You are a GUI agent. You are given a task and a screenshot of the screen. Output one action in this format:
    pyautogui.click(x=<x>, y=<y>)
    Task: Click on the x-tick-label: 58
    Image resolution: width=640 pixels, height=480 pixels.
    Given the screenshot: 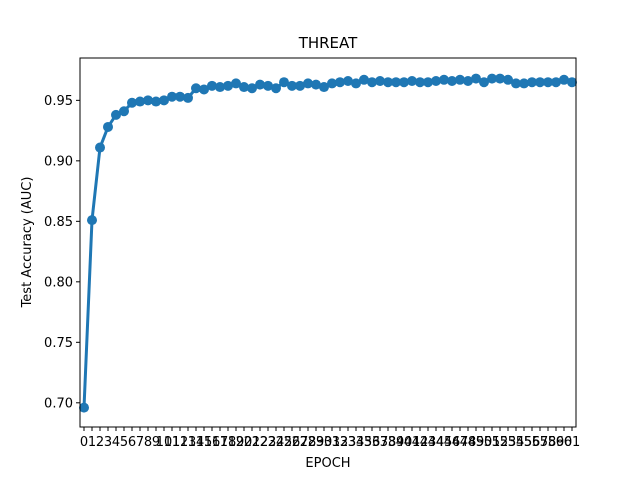 What is the action you would take?
    pyautogui.click(x=548, y=442)
    